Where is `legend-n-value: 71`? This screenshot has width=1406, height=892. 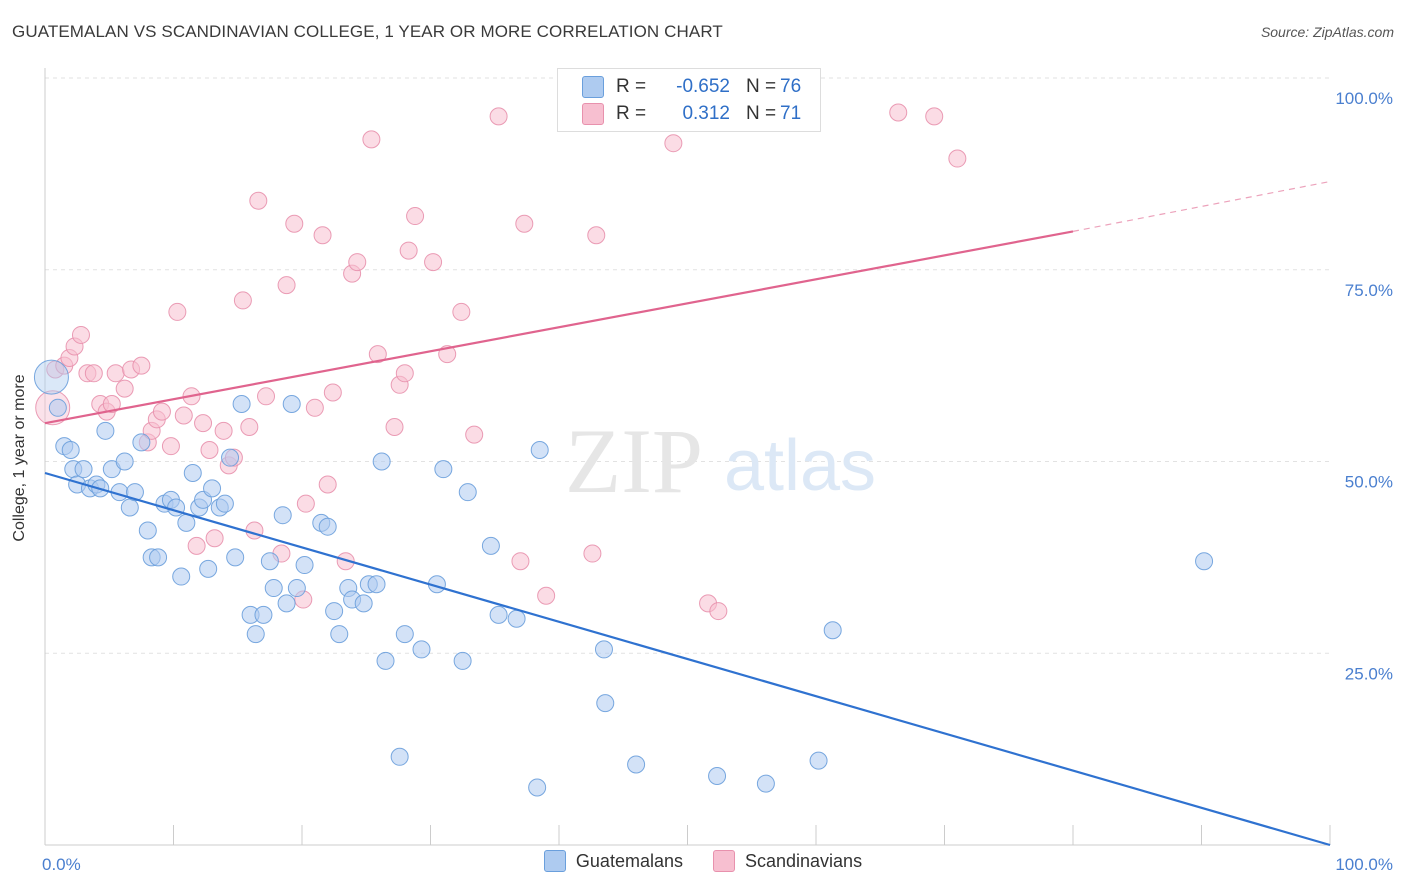
legend-n-value: 71 is located at coordinates (791, 113).